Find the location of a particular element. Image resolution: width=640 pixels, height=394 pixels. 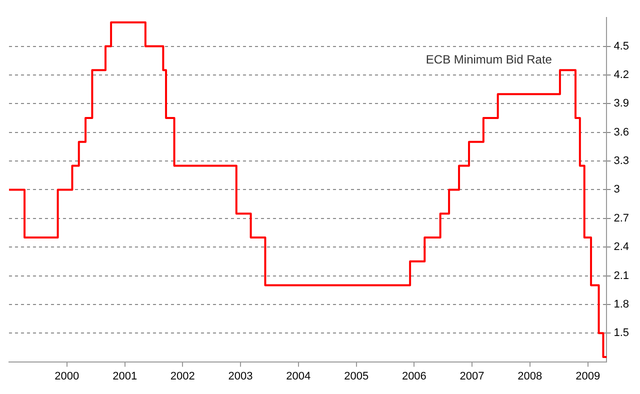

x-tick-label: 2005 is located at coordinates (356, 376).